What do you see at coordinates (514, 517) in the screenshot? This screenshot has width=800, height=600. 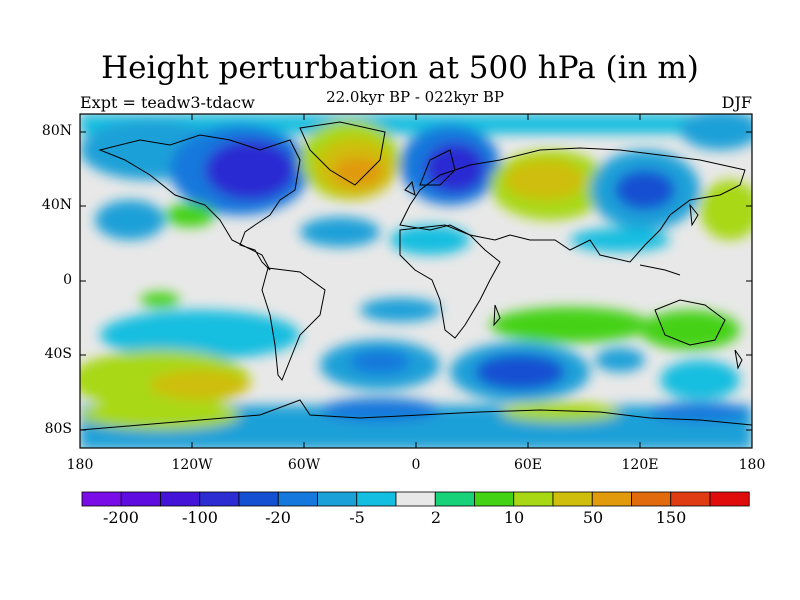 I see `colorbar-label: 10` at bounding box center [514, 517].